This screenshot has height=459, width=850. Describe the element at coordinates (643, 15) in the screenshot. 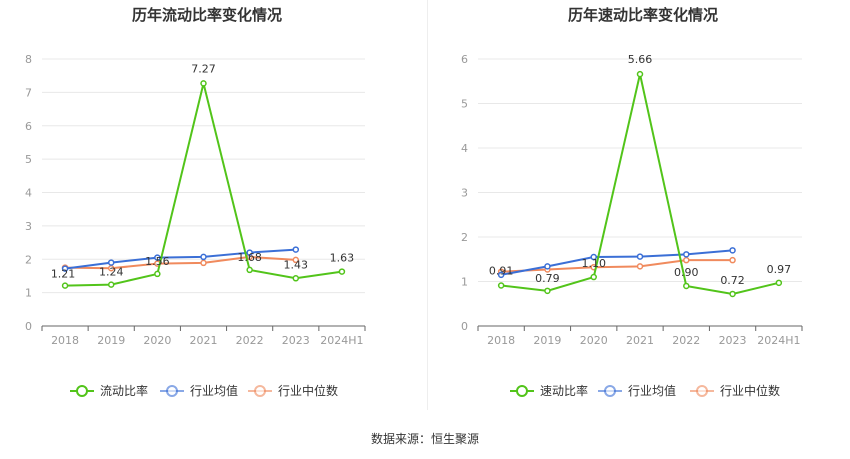

I see `chart-title: 历年速动比率变化情况` at that location.